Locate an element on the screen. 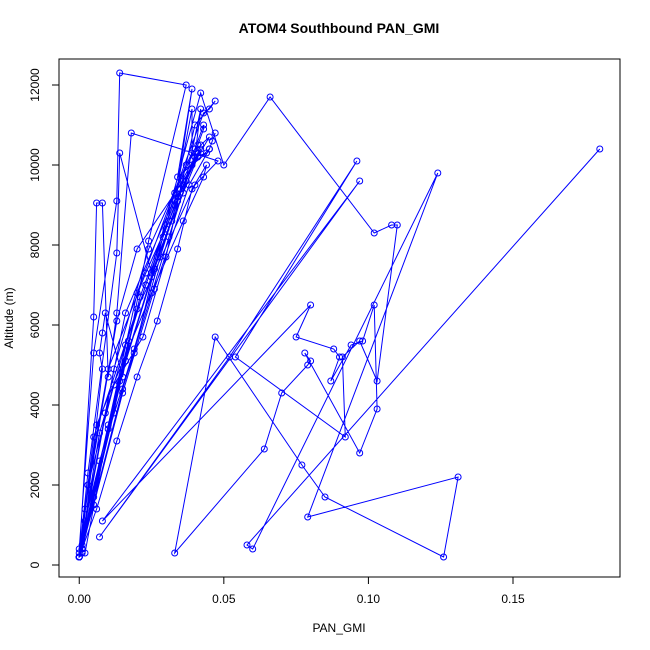 Image resolution: width=650 pixels, height=650 pixels. x-tick-label: 0.15 is located at coordinates (513, 599).